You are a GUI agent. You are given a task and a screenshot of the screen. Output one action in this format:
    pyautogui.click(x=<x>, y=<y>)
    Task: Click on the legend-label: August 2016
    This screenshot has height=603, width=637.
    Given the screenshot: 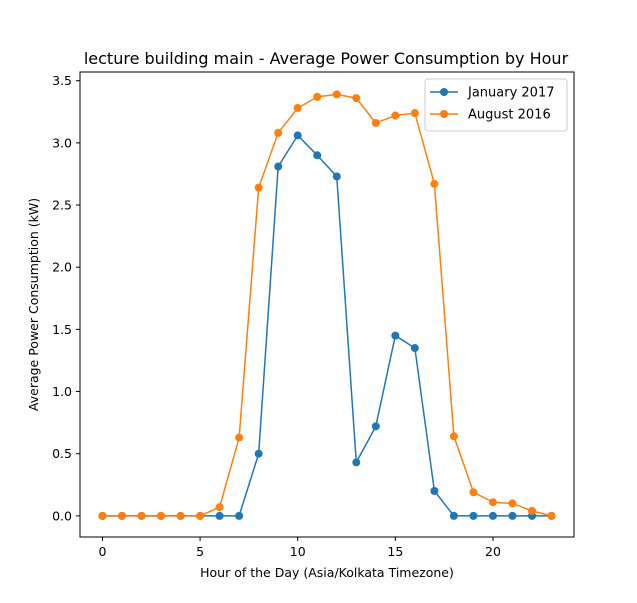 What is the action you would take?
    pyautogui.click(x=509, y=115)
    